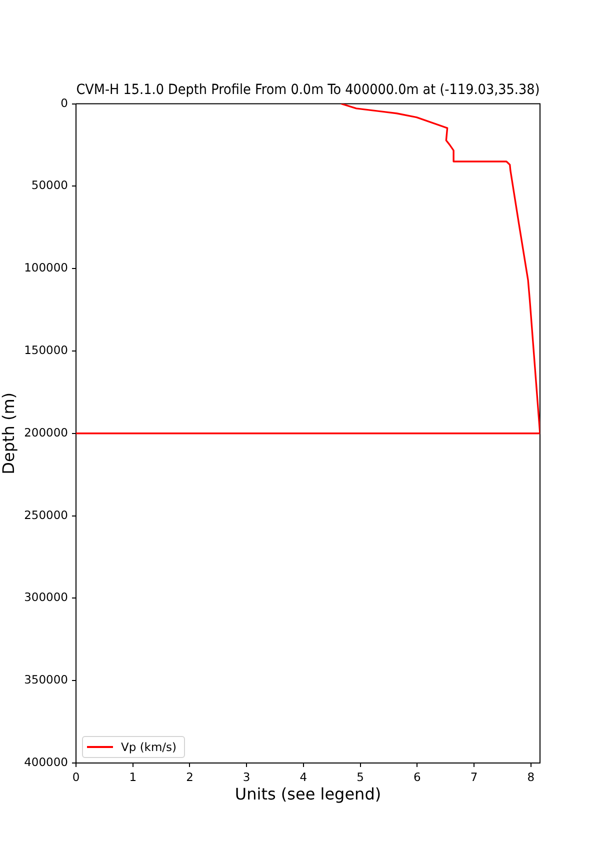  I want to click on y-tick-label: 400000, so click(46, 761).